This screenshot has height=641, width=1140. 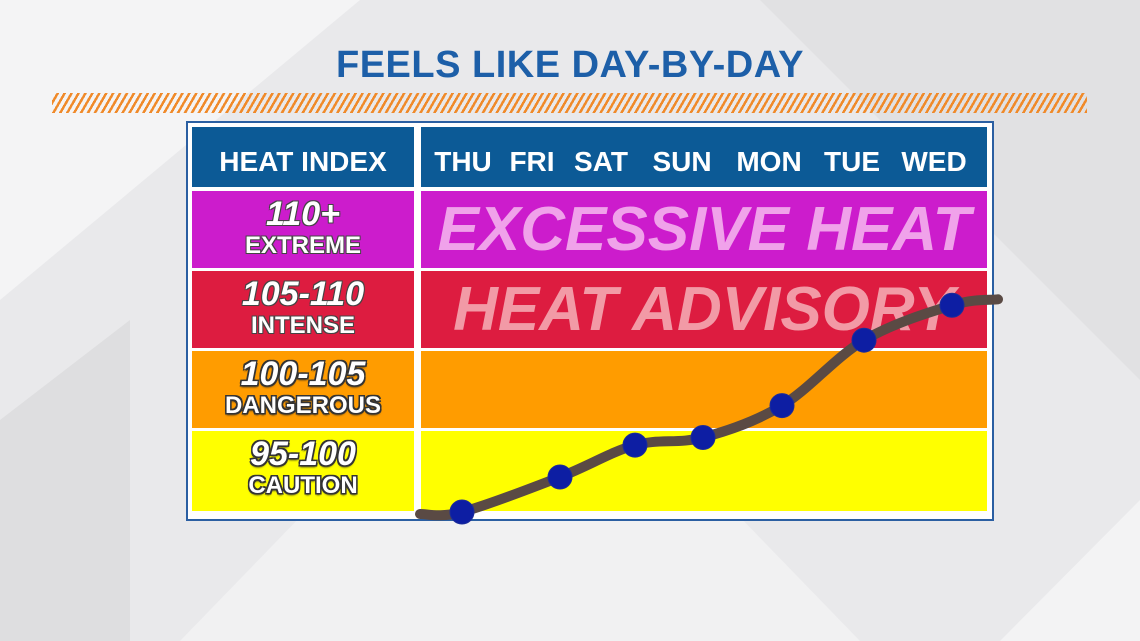 What do you see at coordinates (682, 161) in the screenshot?
I see `day-label-sun: SUN` at bounding box center [682, 161].